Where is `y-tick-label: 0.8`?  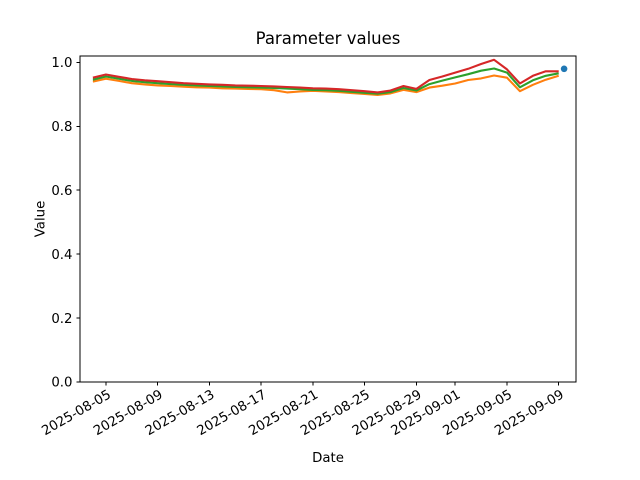
y-tick-label: 0.8 is located at coordinates (61, 127).